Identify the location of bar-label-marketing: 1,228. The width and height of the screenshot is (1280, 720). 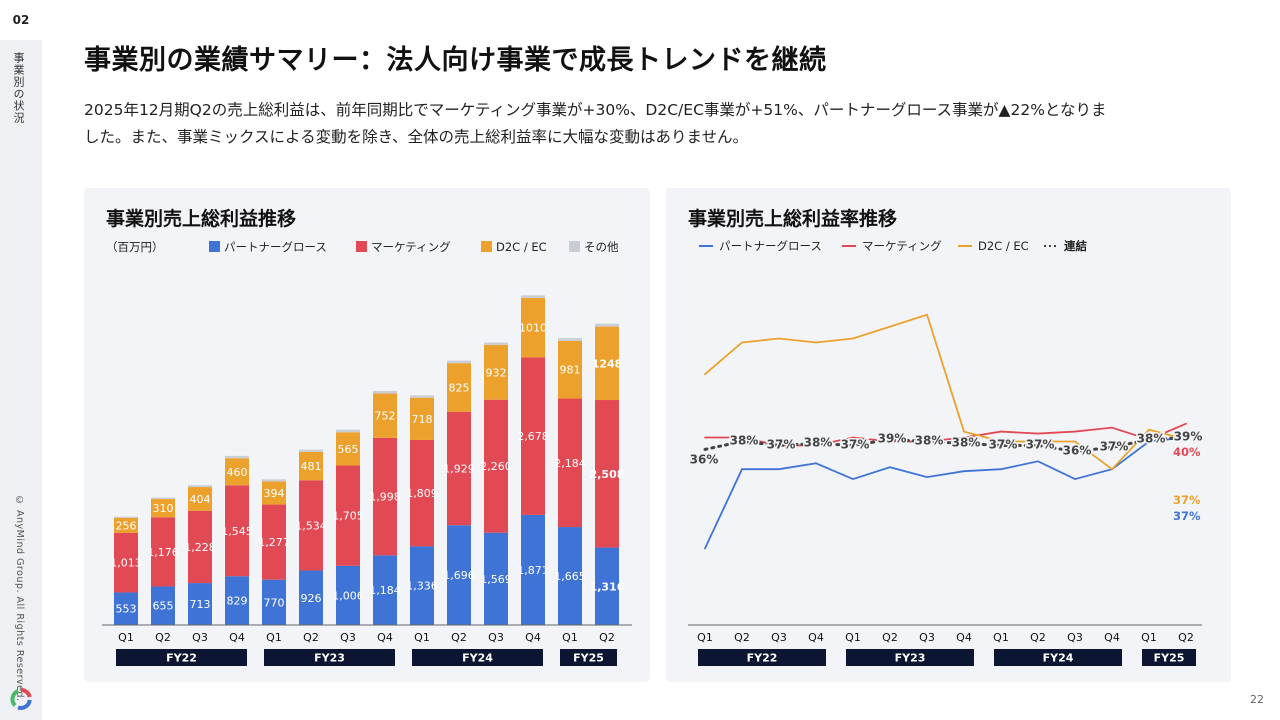
(200, 547).